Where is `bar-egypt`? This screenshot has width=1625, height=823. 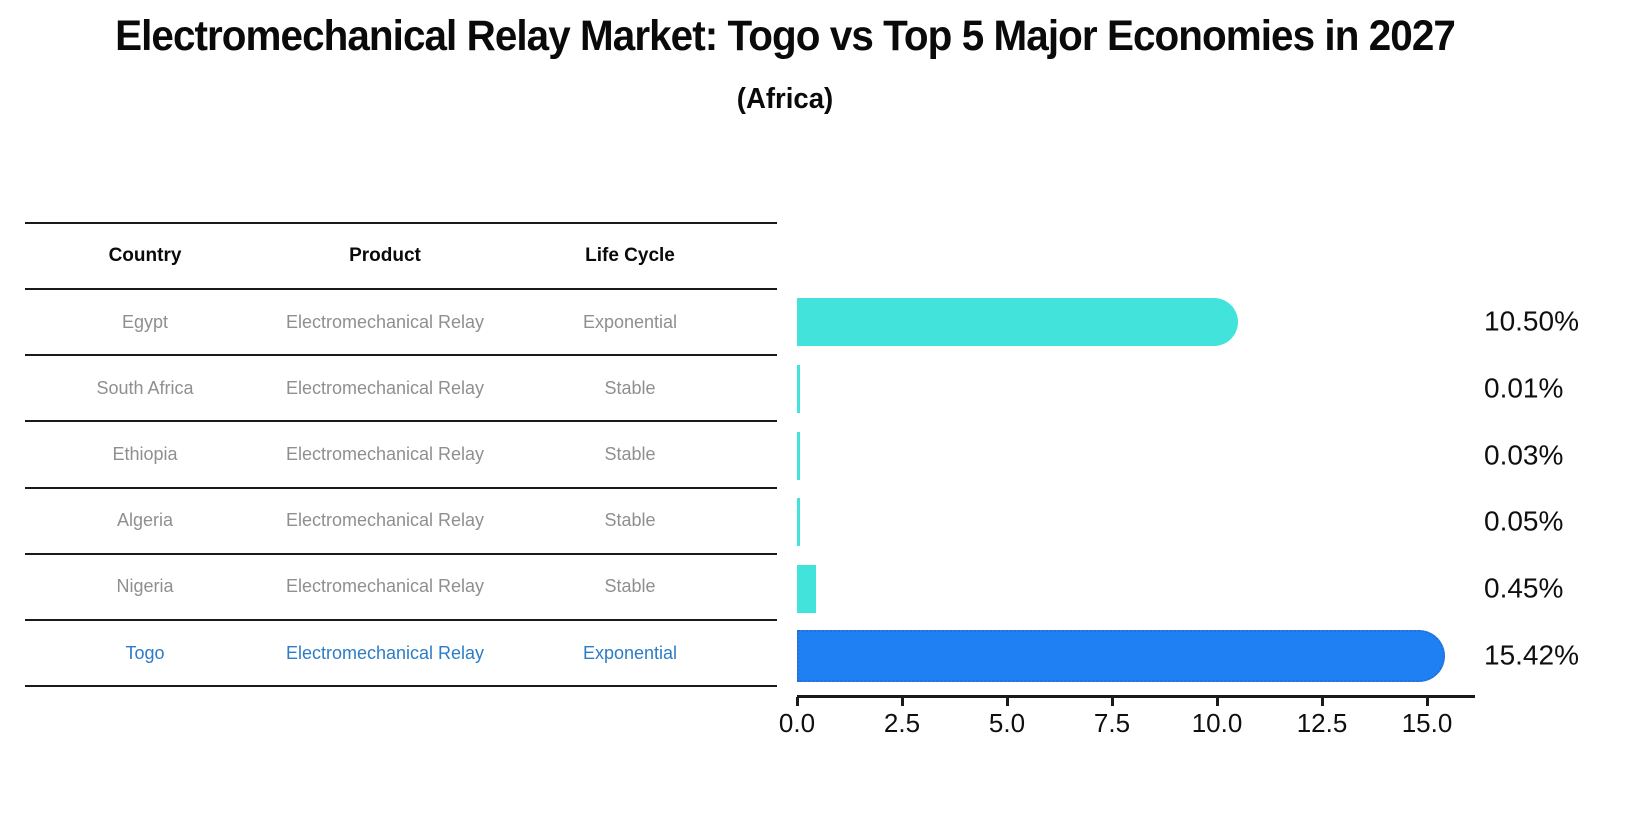
bar-egypt is located at coordinates (1017, 322).